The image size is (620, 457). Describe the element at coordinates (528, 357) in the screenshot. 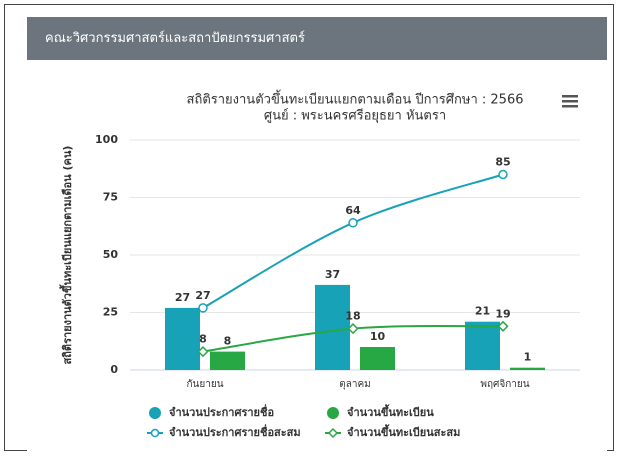

I see `data-label: 1` at that location.